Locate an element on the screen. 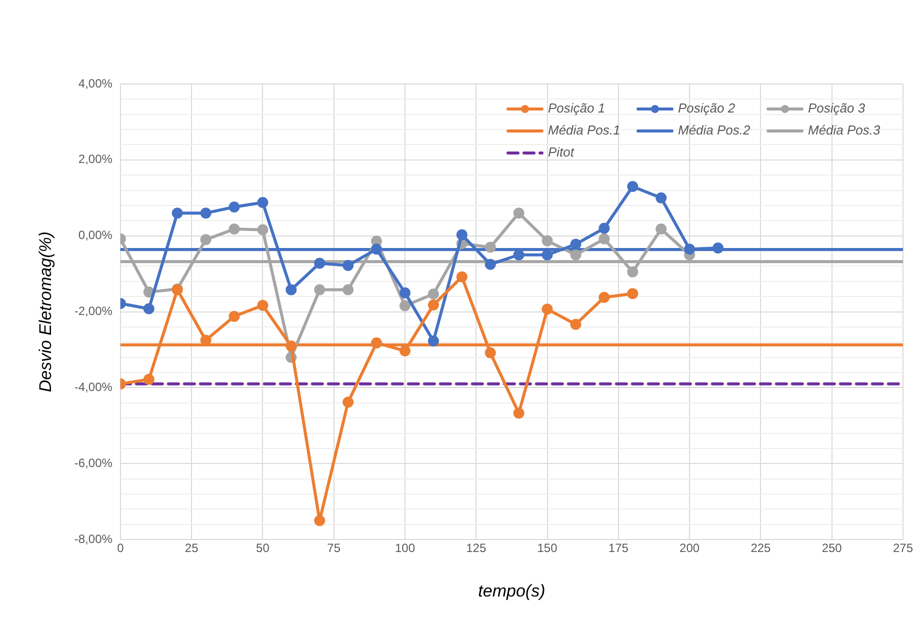  y-tick-label: -6,00% is located at coordinates (93, 463).